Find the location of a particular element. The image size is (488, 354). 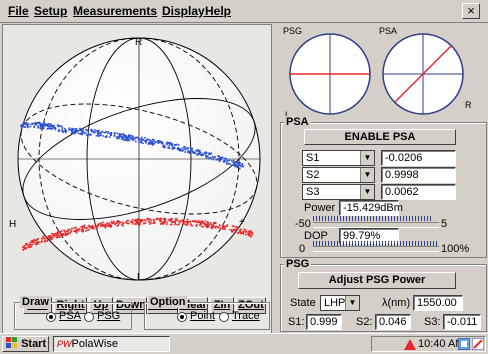

psg-trace-red is located at coordinates (138, 234).